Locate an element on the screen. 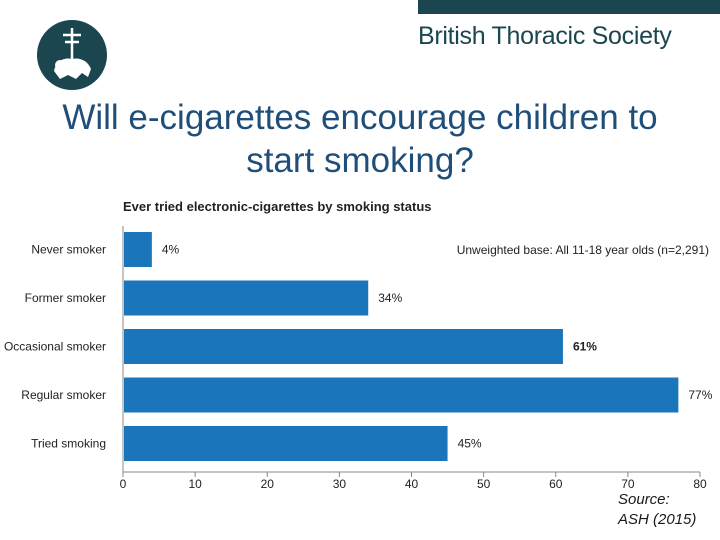 Image resolution: width=720 pixels, height=540 pixels. value-label-1: 34% is located at coordinates (390, 298).